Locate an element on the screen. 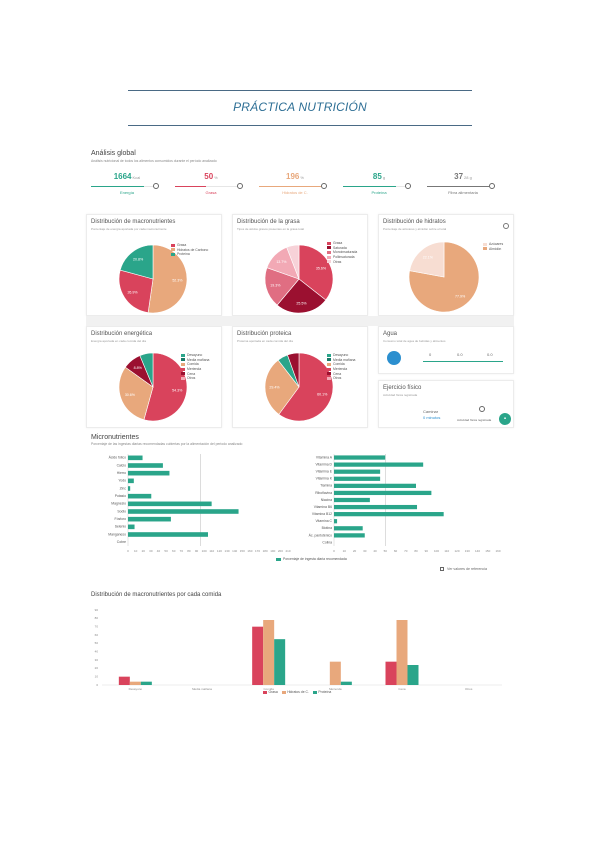 The image size is (599, 848). pie-chart-macro: 52.3% 26.9% 20.8% is located at coordinates (153, 279).